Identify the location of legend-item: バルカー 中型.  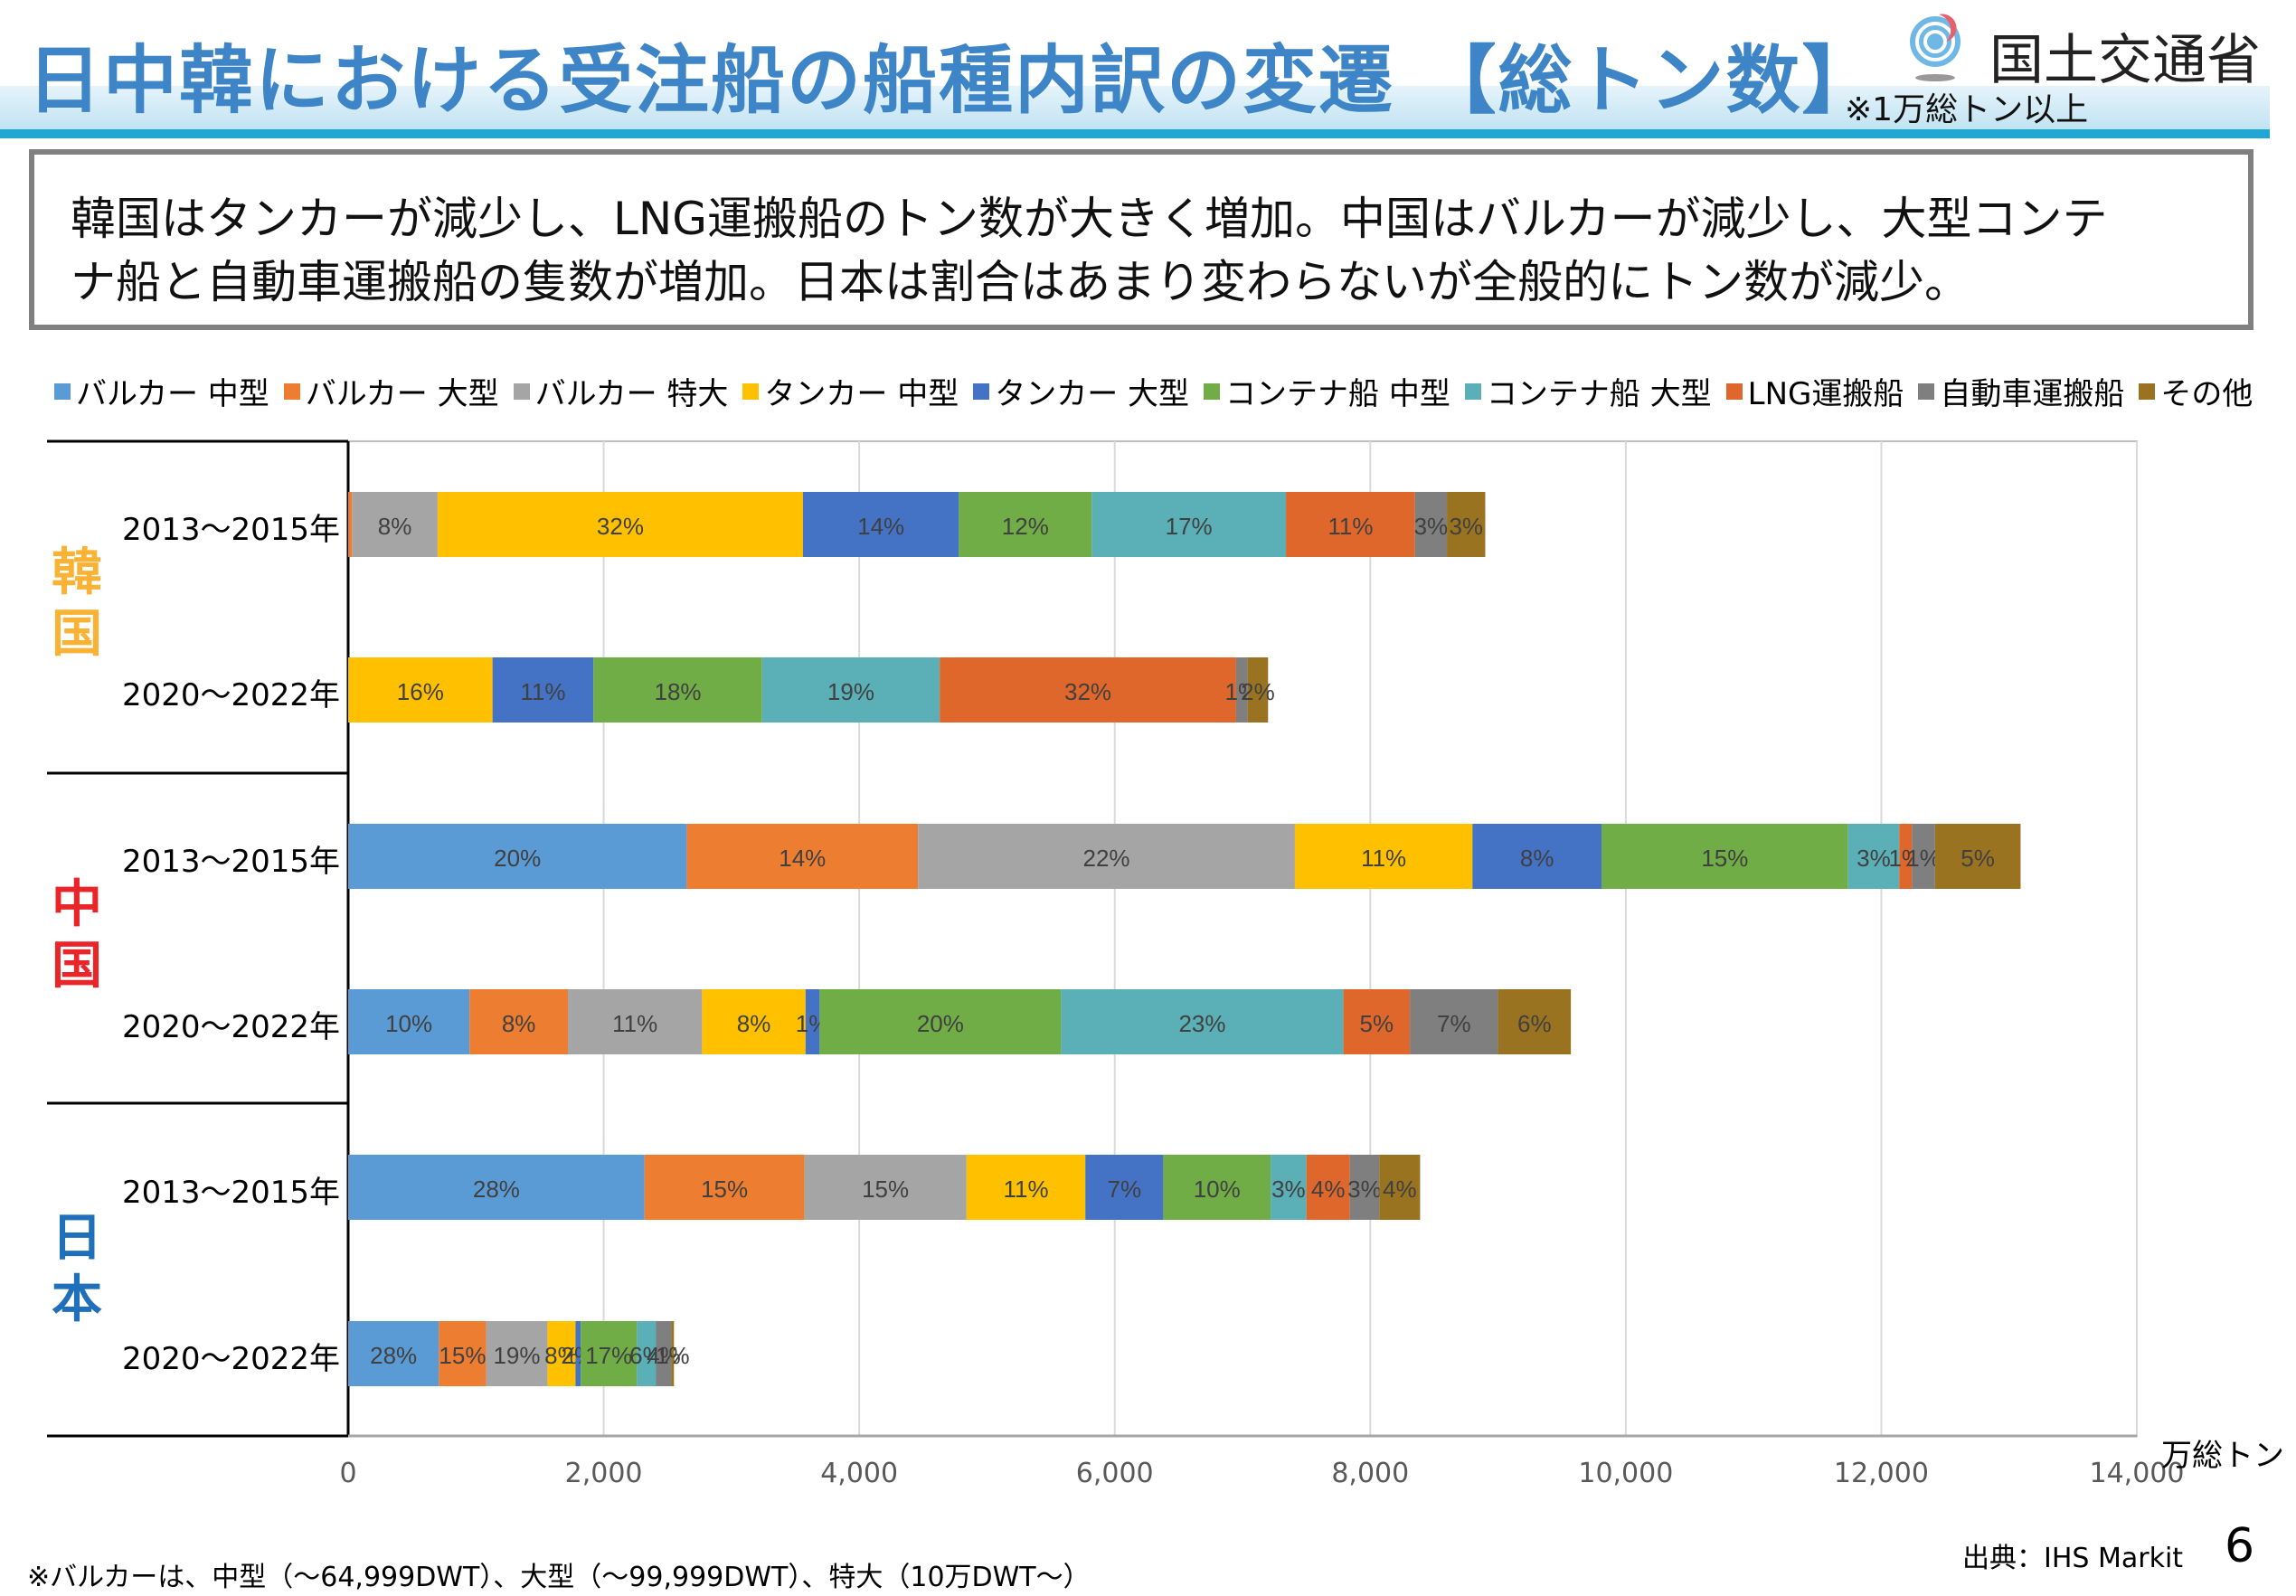
(162, 391).